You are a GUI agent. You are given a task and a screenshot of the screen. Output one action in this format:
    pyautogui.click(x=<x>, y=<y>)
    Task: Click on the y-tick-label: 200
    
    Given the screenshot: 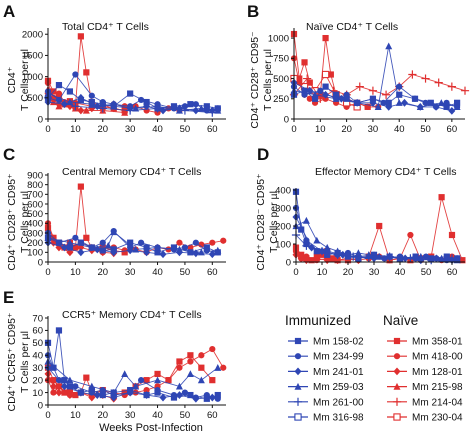 What is the action you would take?
    pyautogui.click(x=283, y=226)
    